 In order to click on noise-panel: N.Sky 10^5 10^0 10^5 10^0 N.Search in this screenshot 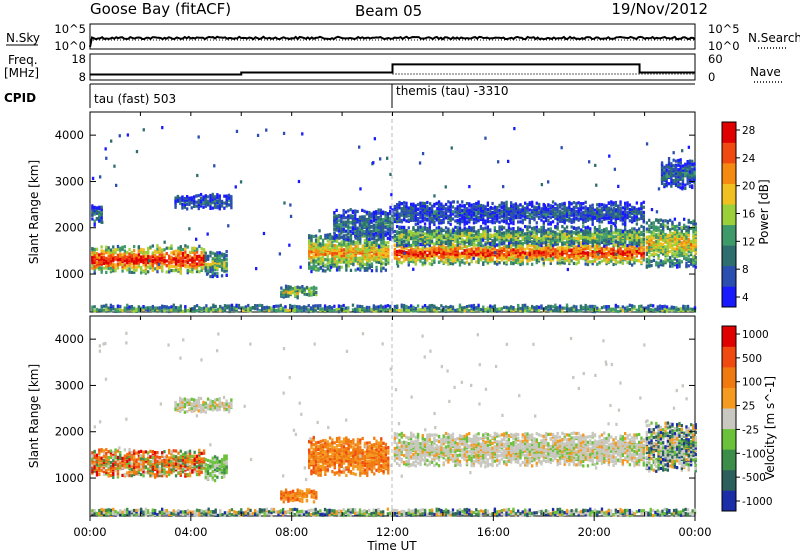, I will do `click(403, 37)`.